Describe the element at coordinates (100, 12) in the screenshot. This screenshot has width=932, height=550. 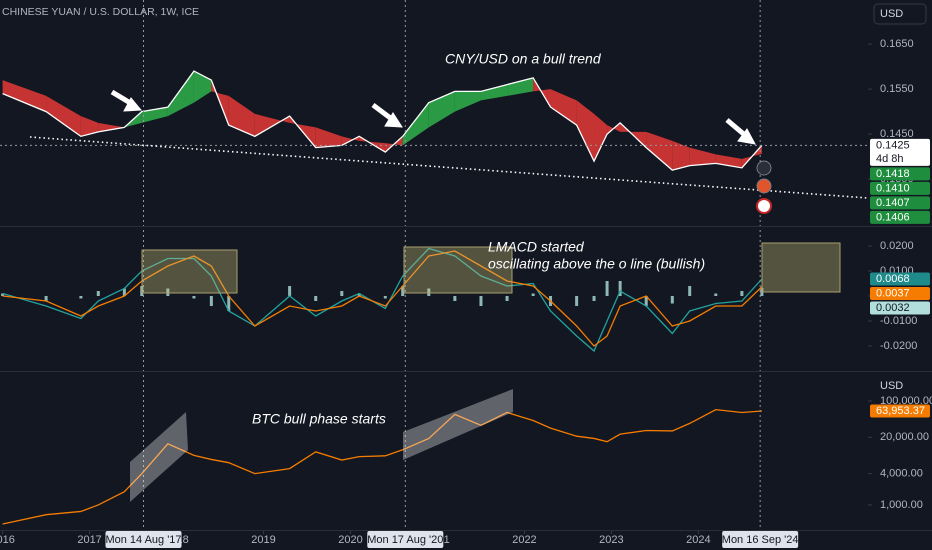
I see `symbol-title: CHINESE YUAN / U.S. DOLLAR, 1W, ICE` at that location.